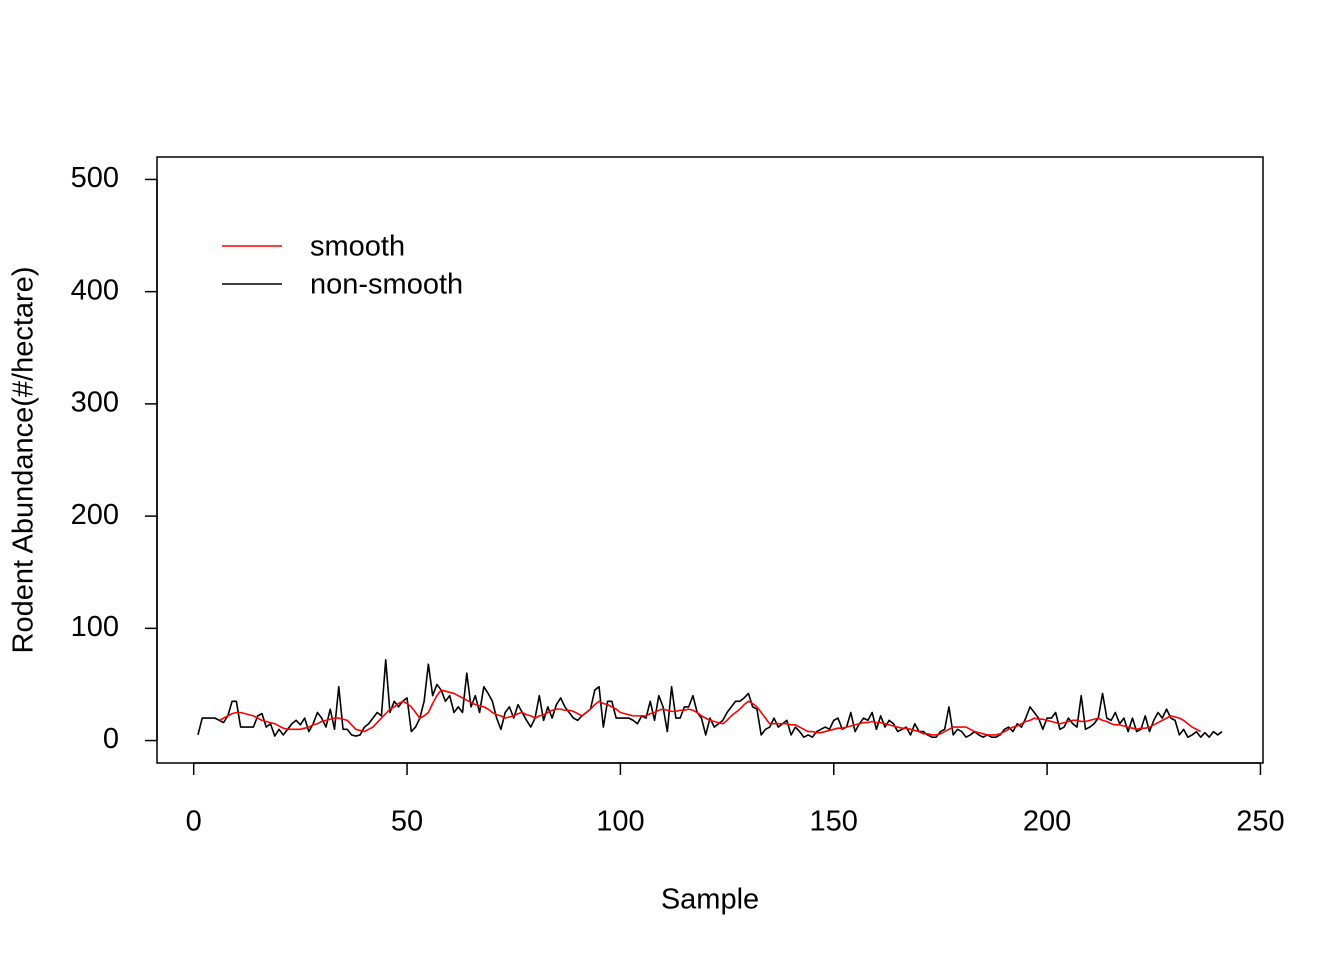 The image size is (1344, 960). Describe the element at coordinates (1047, 822) in the screenshot. I see `x-tick-label: 200` at that location.